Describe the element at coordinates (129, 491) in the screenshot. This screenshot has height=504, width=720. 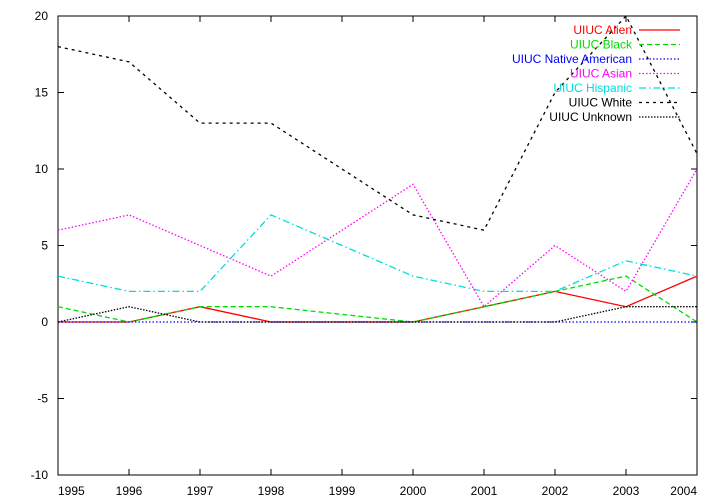
I see `x-tick-label: 1996` at that location.